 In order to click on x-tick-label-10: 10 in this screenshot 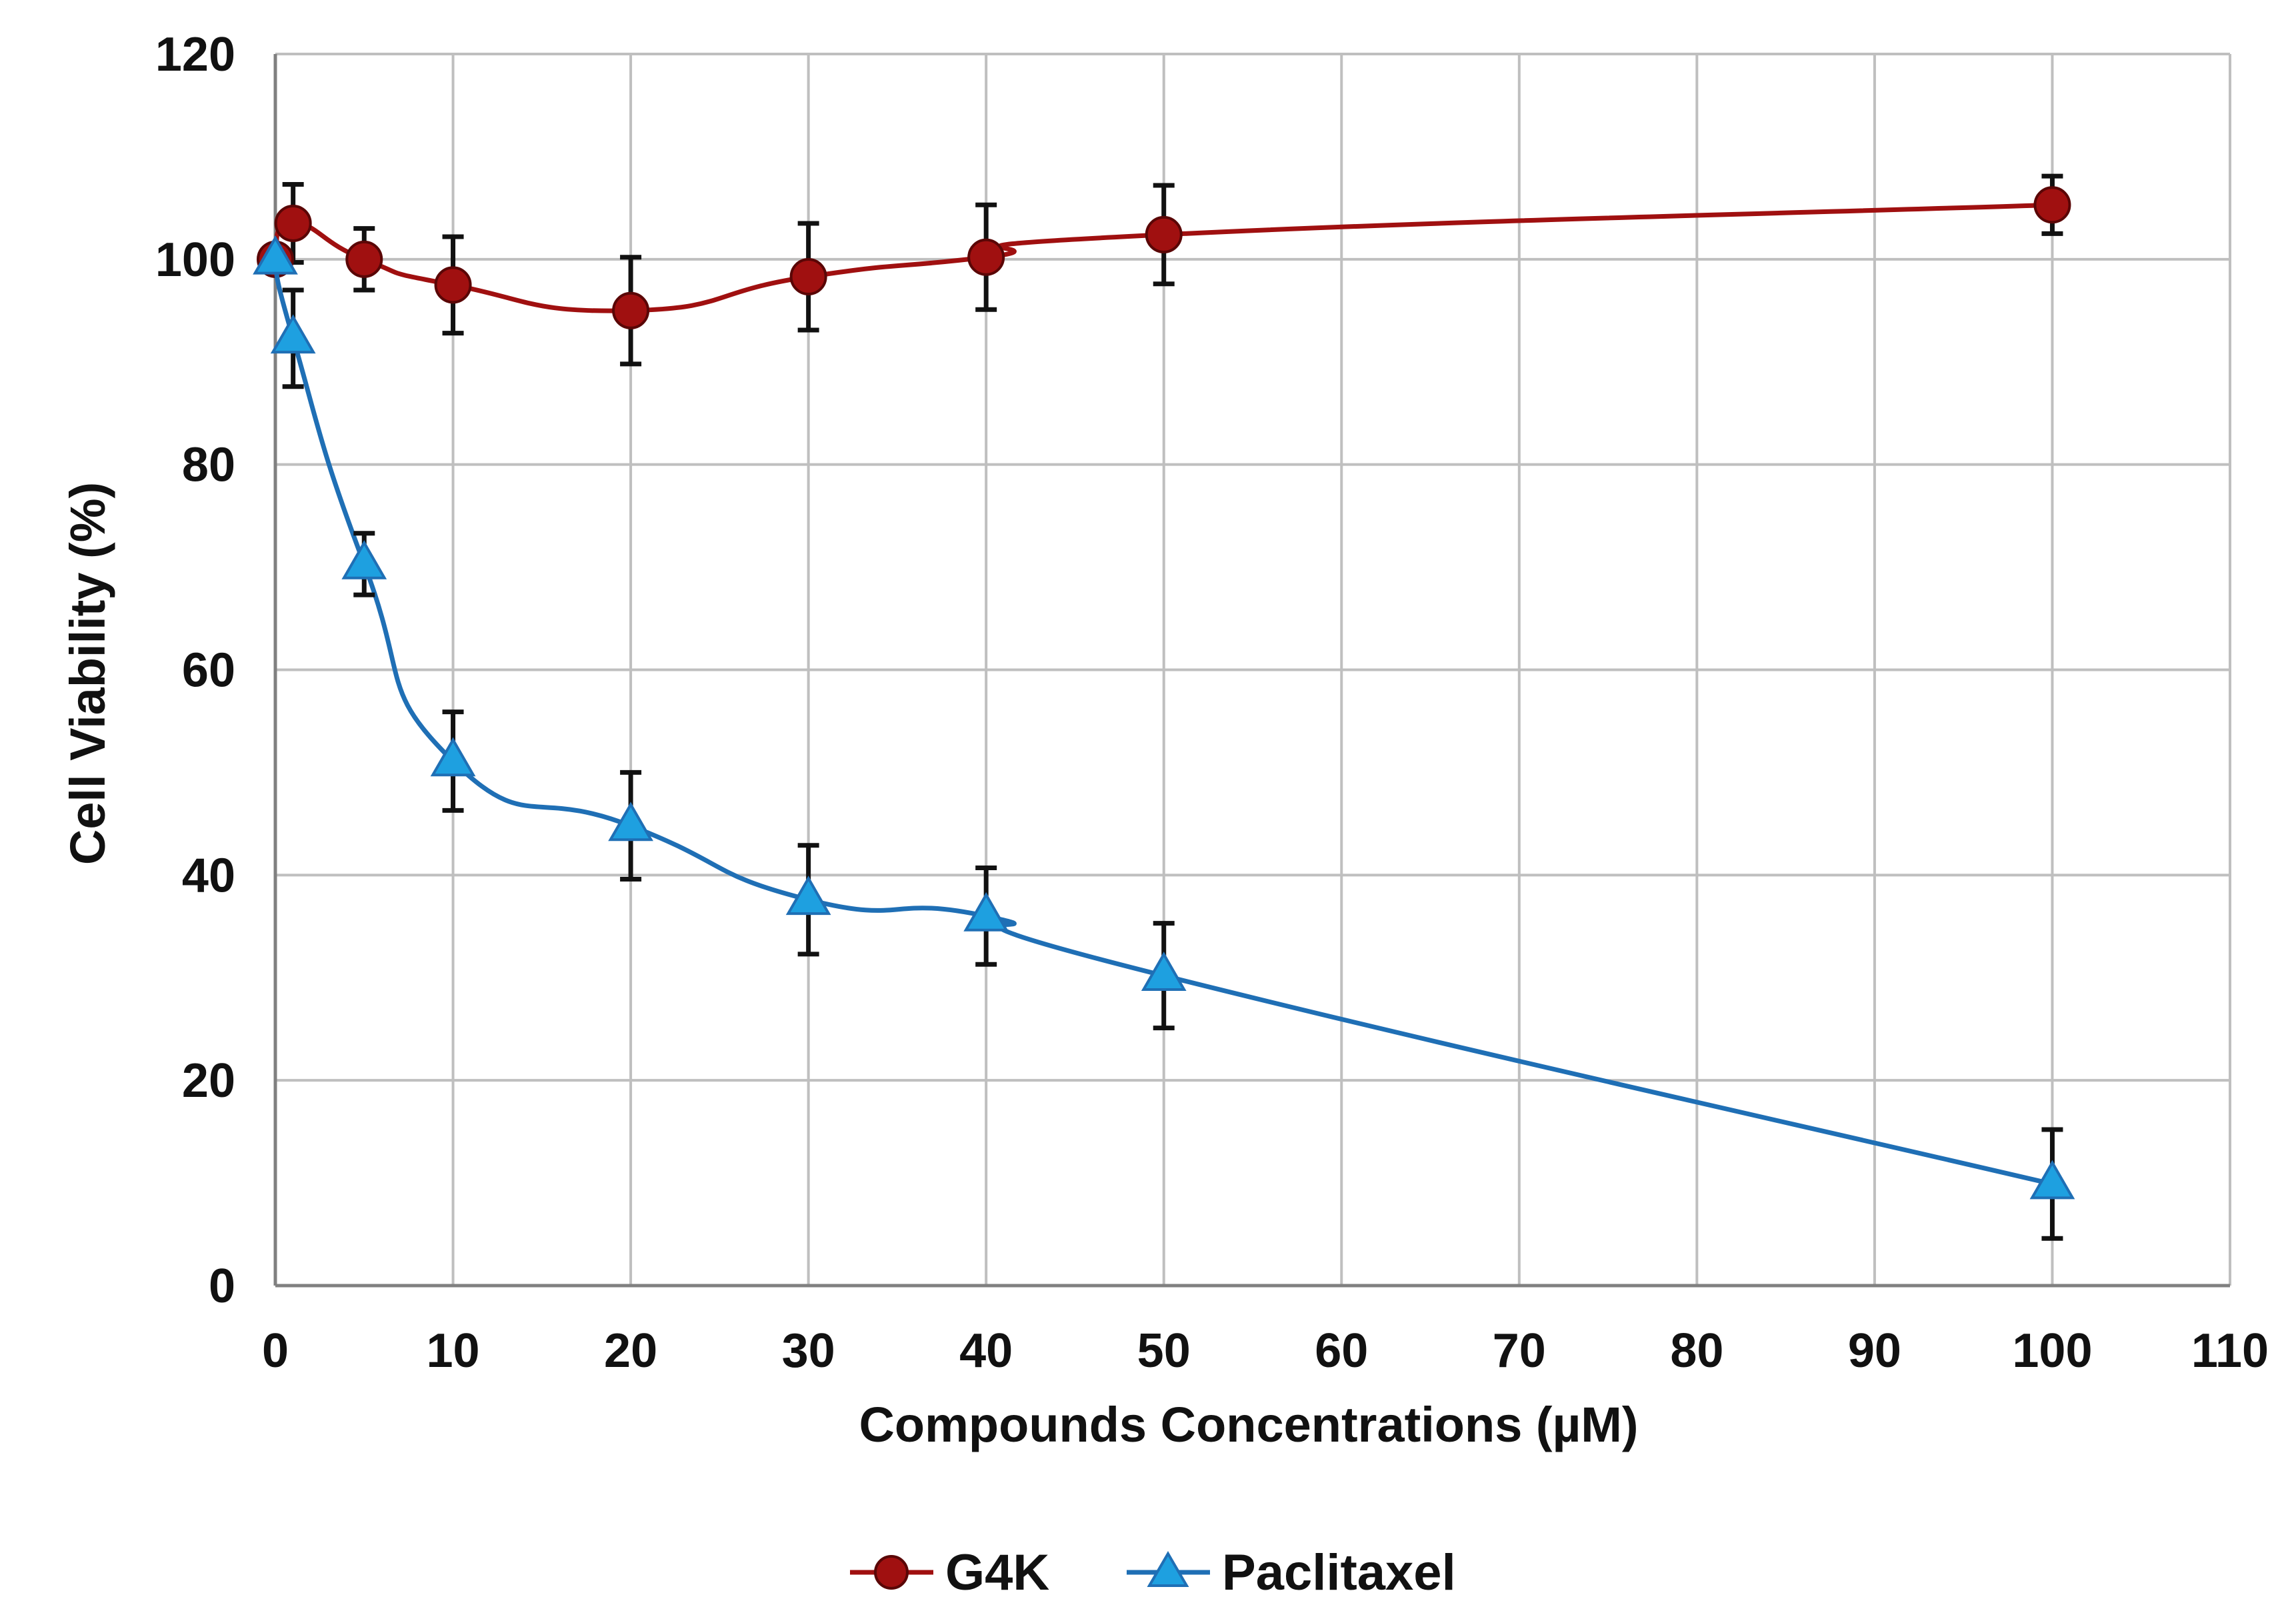, I will do `click(452, 1351)`.